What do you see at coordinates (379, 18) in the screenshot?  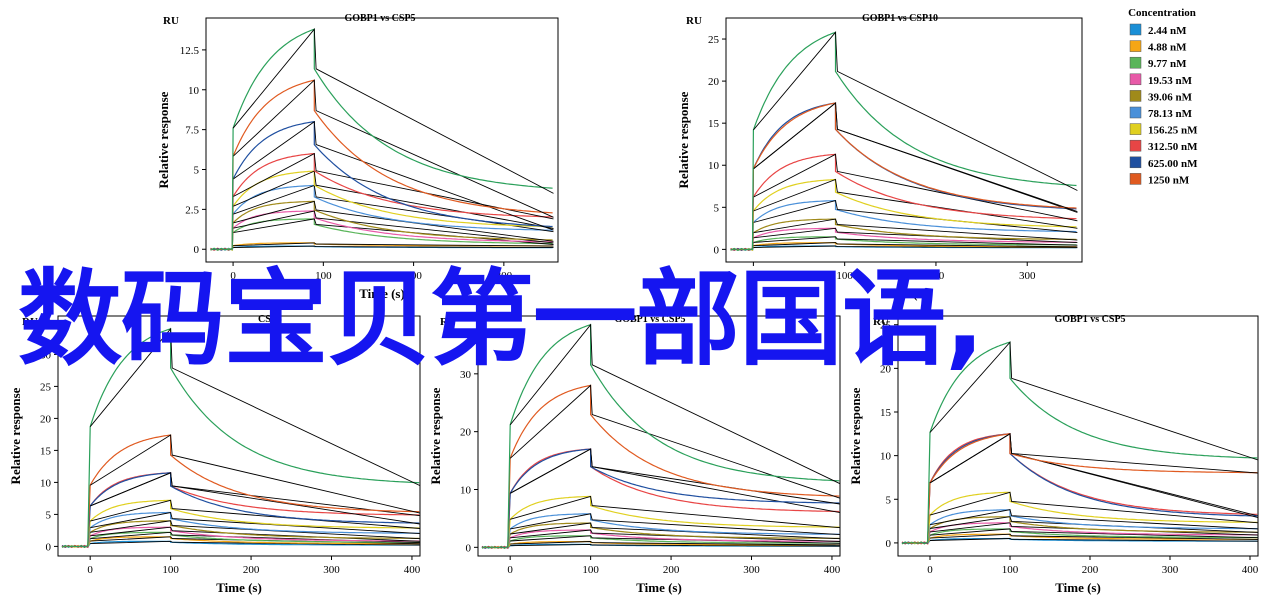 I see `chart-title: GOBP1 vs CSP5` at bounding box center [379, 18].